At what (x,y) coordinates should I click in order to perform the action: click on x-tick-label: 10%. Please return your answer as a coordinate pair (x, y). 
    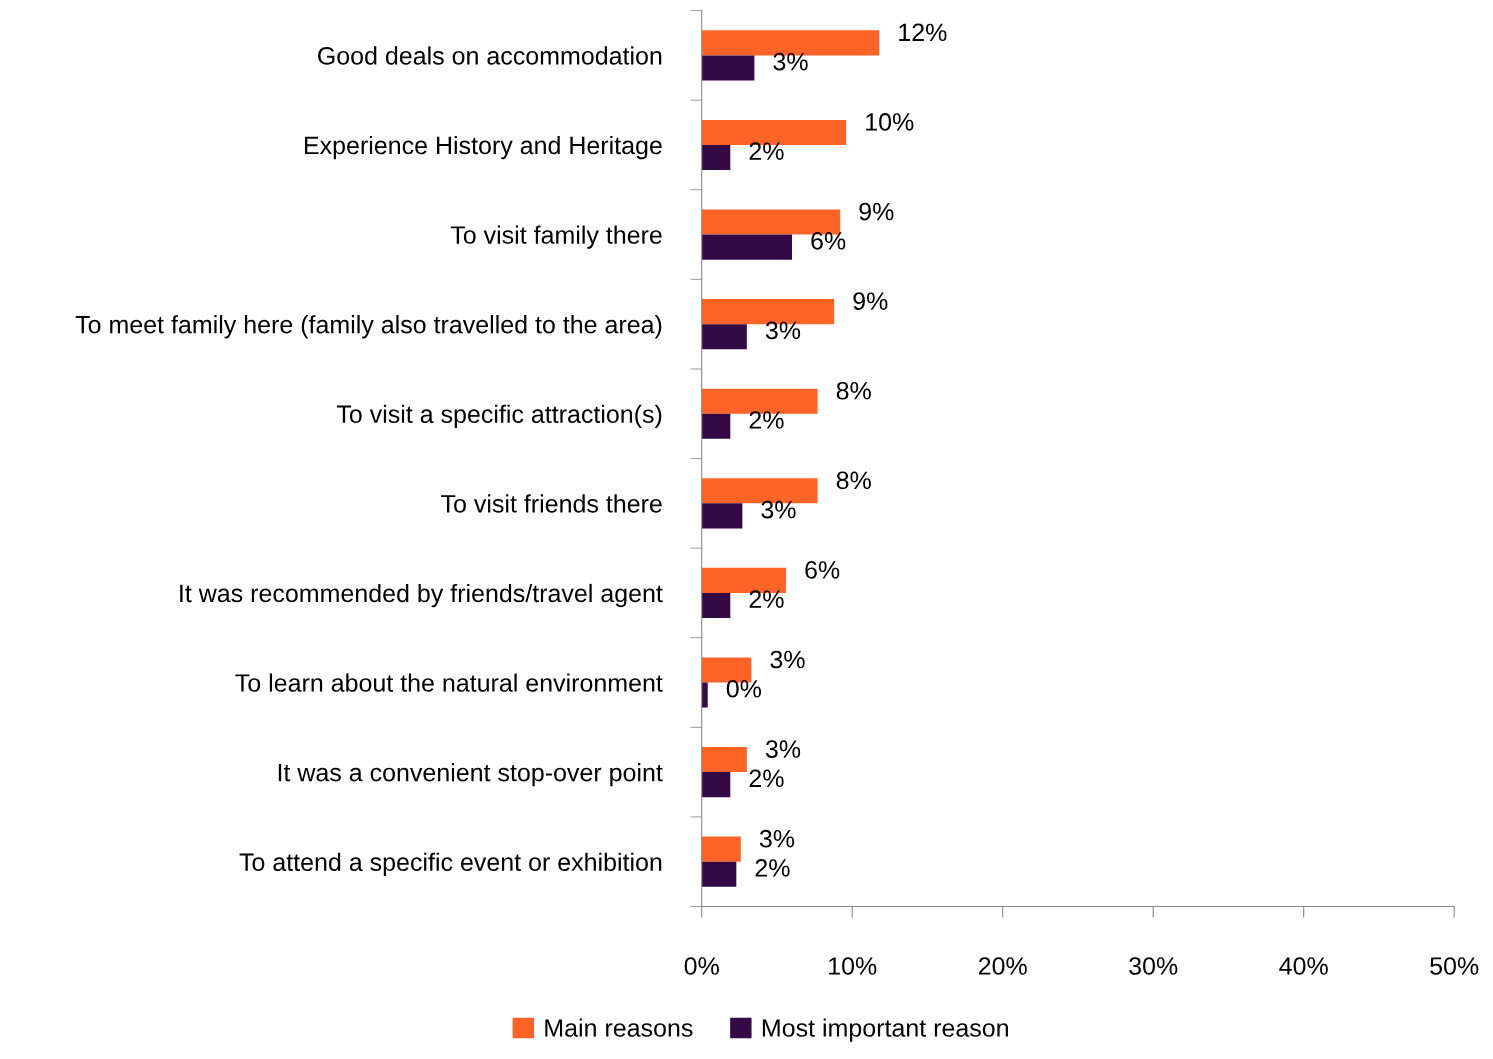
    Looking at the image, I should click on (853, 966).